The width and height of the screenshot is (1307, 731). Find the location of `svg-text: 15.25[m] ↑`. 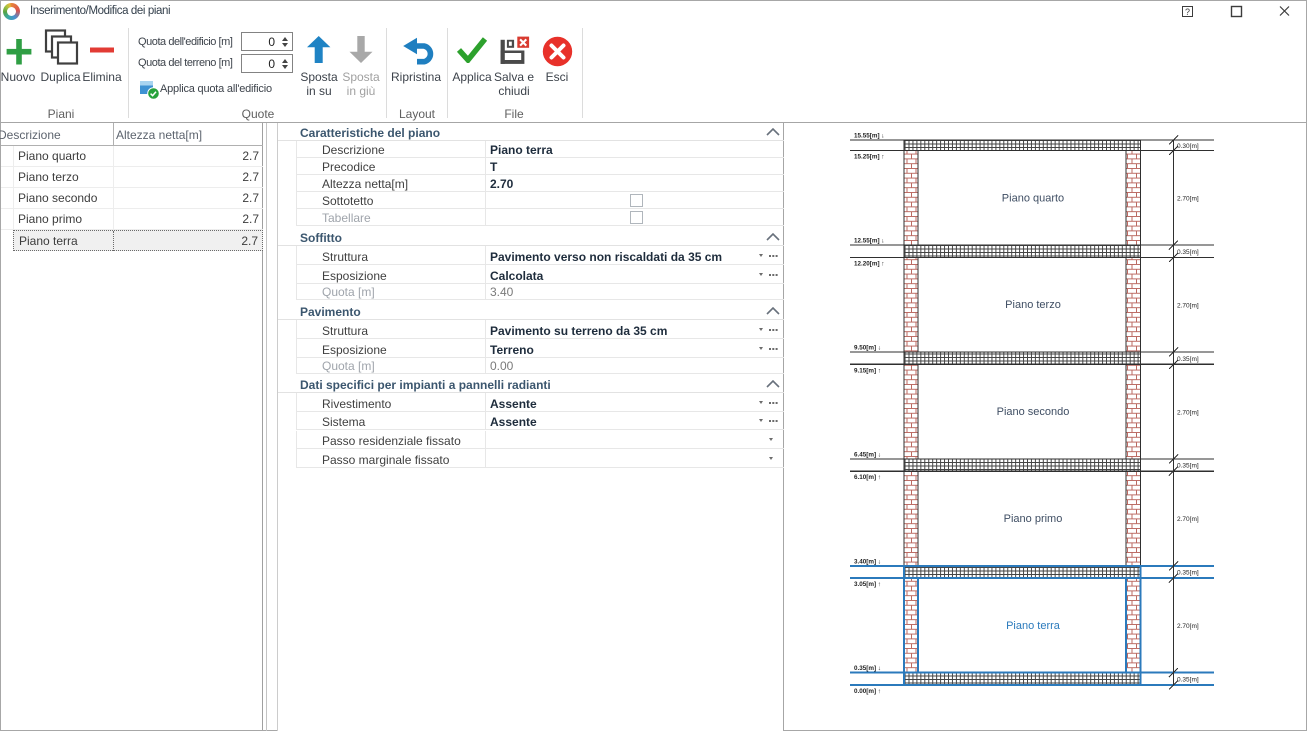

svg-text: 15.25[m] ↑ is located at coordinates (869, 157).